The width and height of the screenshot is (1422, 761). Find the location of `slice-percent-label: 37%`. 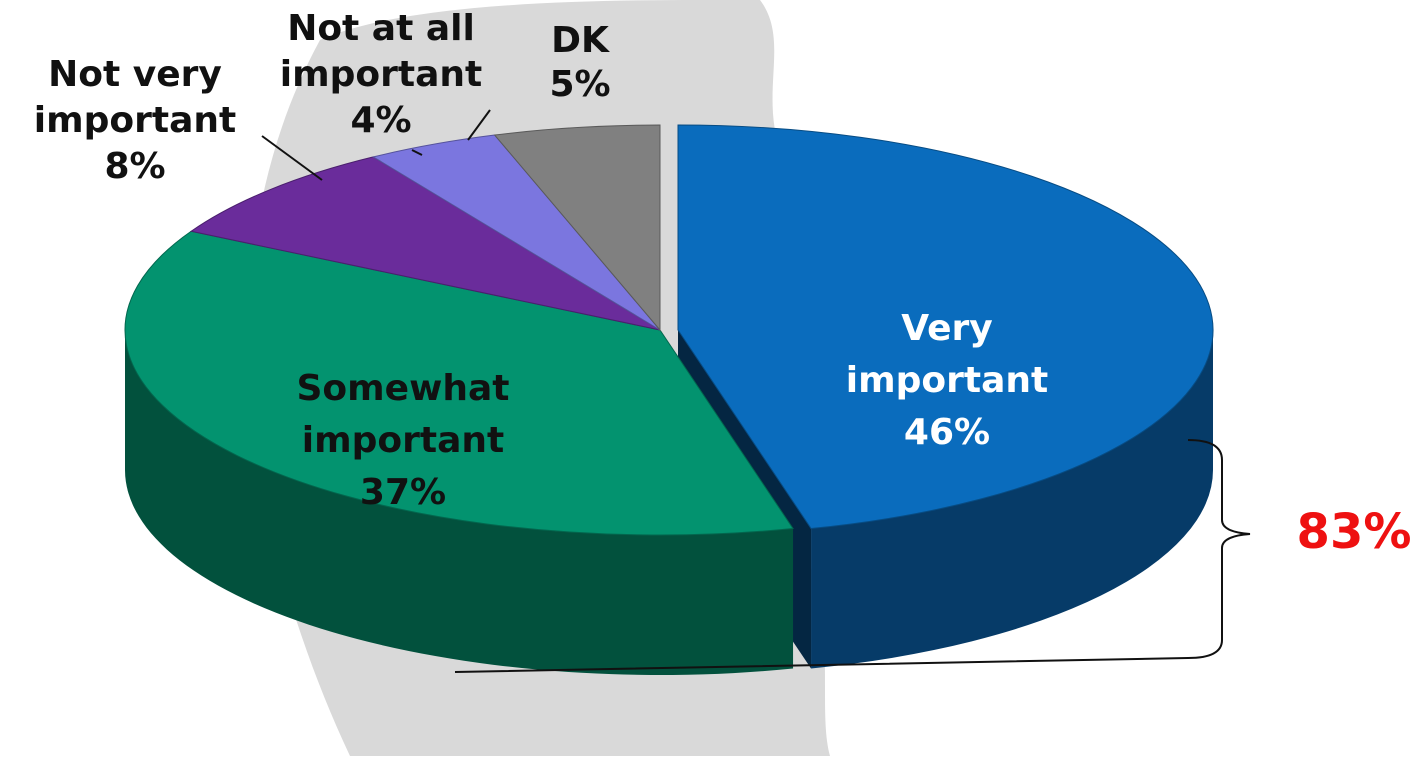

slice-percent-label: 37% is located at coordinates (403, 492).